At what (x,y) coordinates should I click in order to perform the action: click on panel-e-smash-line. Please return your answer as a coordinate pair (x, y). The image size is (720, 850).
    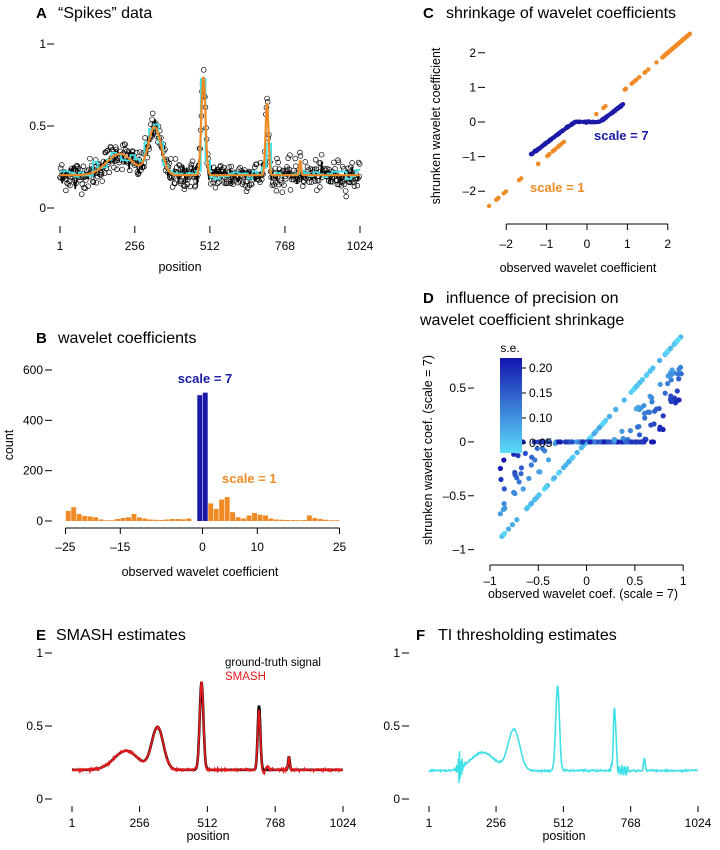
    Looking at the image, I should click on (207, 728).